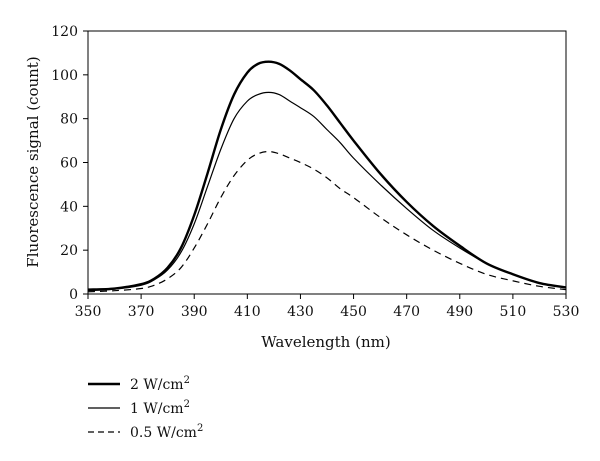  Describe the element at coordinates (566, 312) in the screenshot. I see `x-tick-label-9: 530` at that location.